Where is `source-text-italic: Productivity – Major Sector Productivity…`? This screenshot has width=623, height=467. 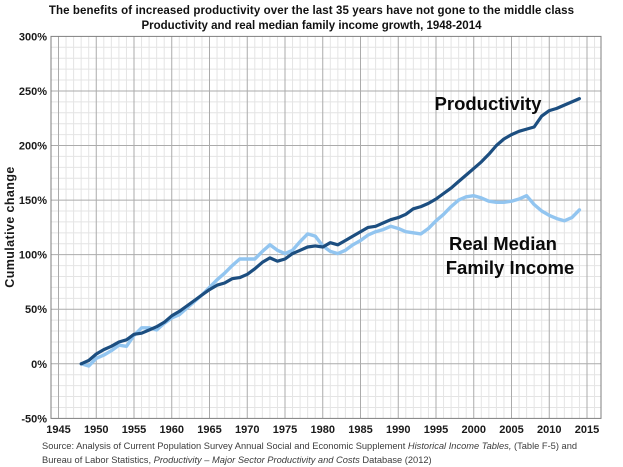
source-text-italic: Productivity – Major Sector Productivity… is located at coordinates (256, 459).